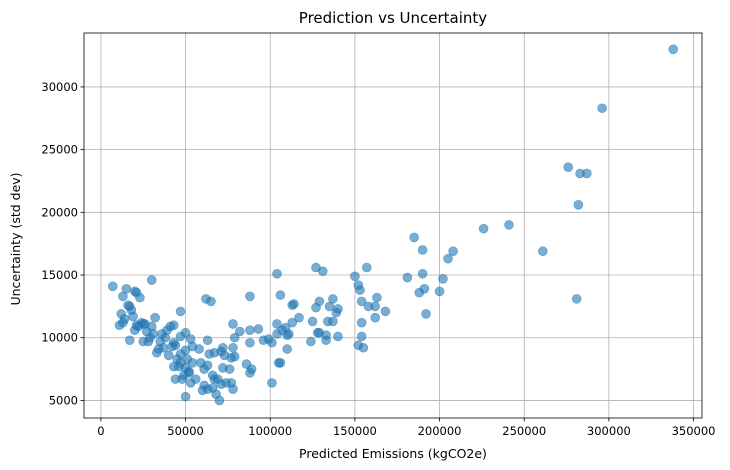 This screenshot has height=470, width=730. What do you see at coordinates (59, 212) in the screenshot?
I see `y-tick-label: 20000` at bounding box center [59, 212].